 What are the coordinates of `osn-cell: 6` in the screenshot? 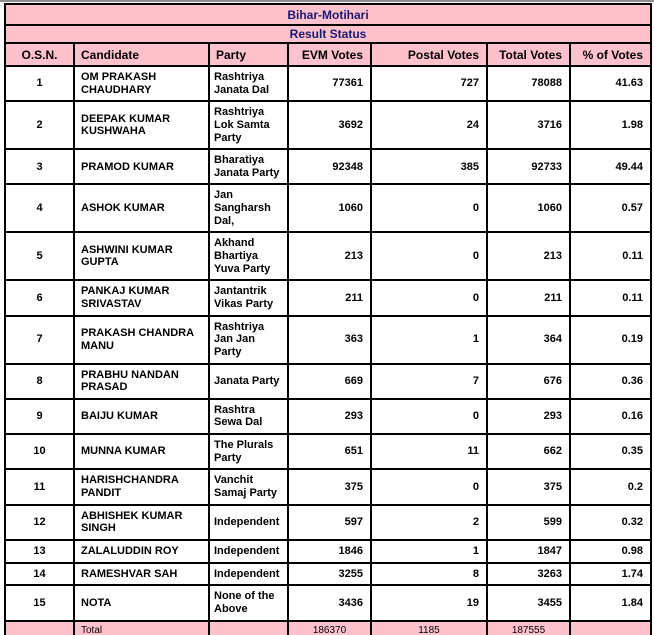 It's located at (39, 298).